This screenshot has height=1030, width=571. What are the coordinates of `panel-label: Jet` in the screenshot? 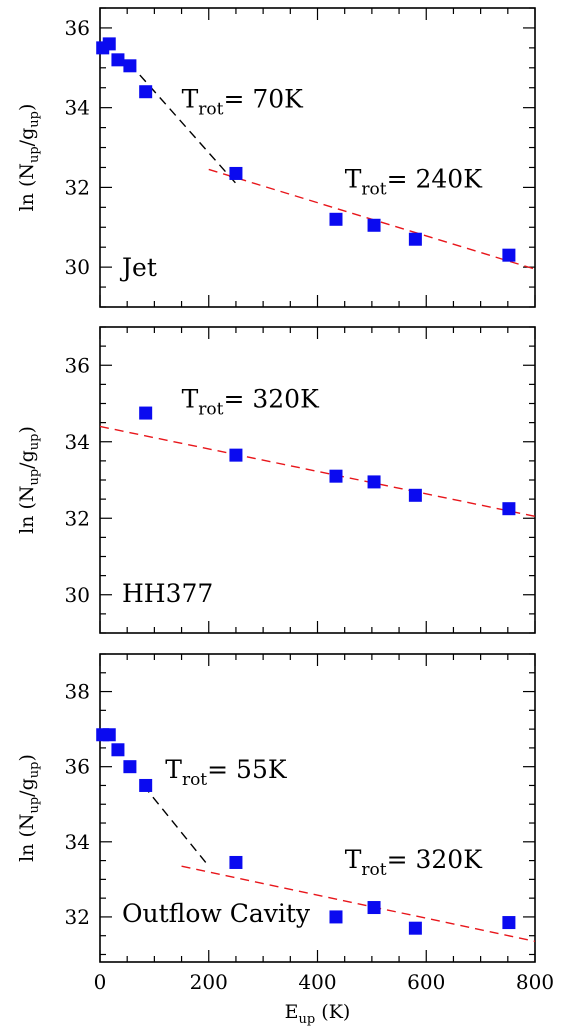 It's located at (138, 267).